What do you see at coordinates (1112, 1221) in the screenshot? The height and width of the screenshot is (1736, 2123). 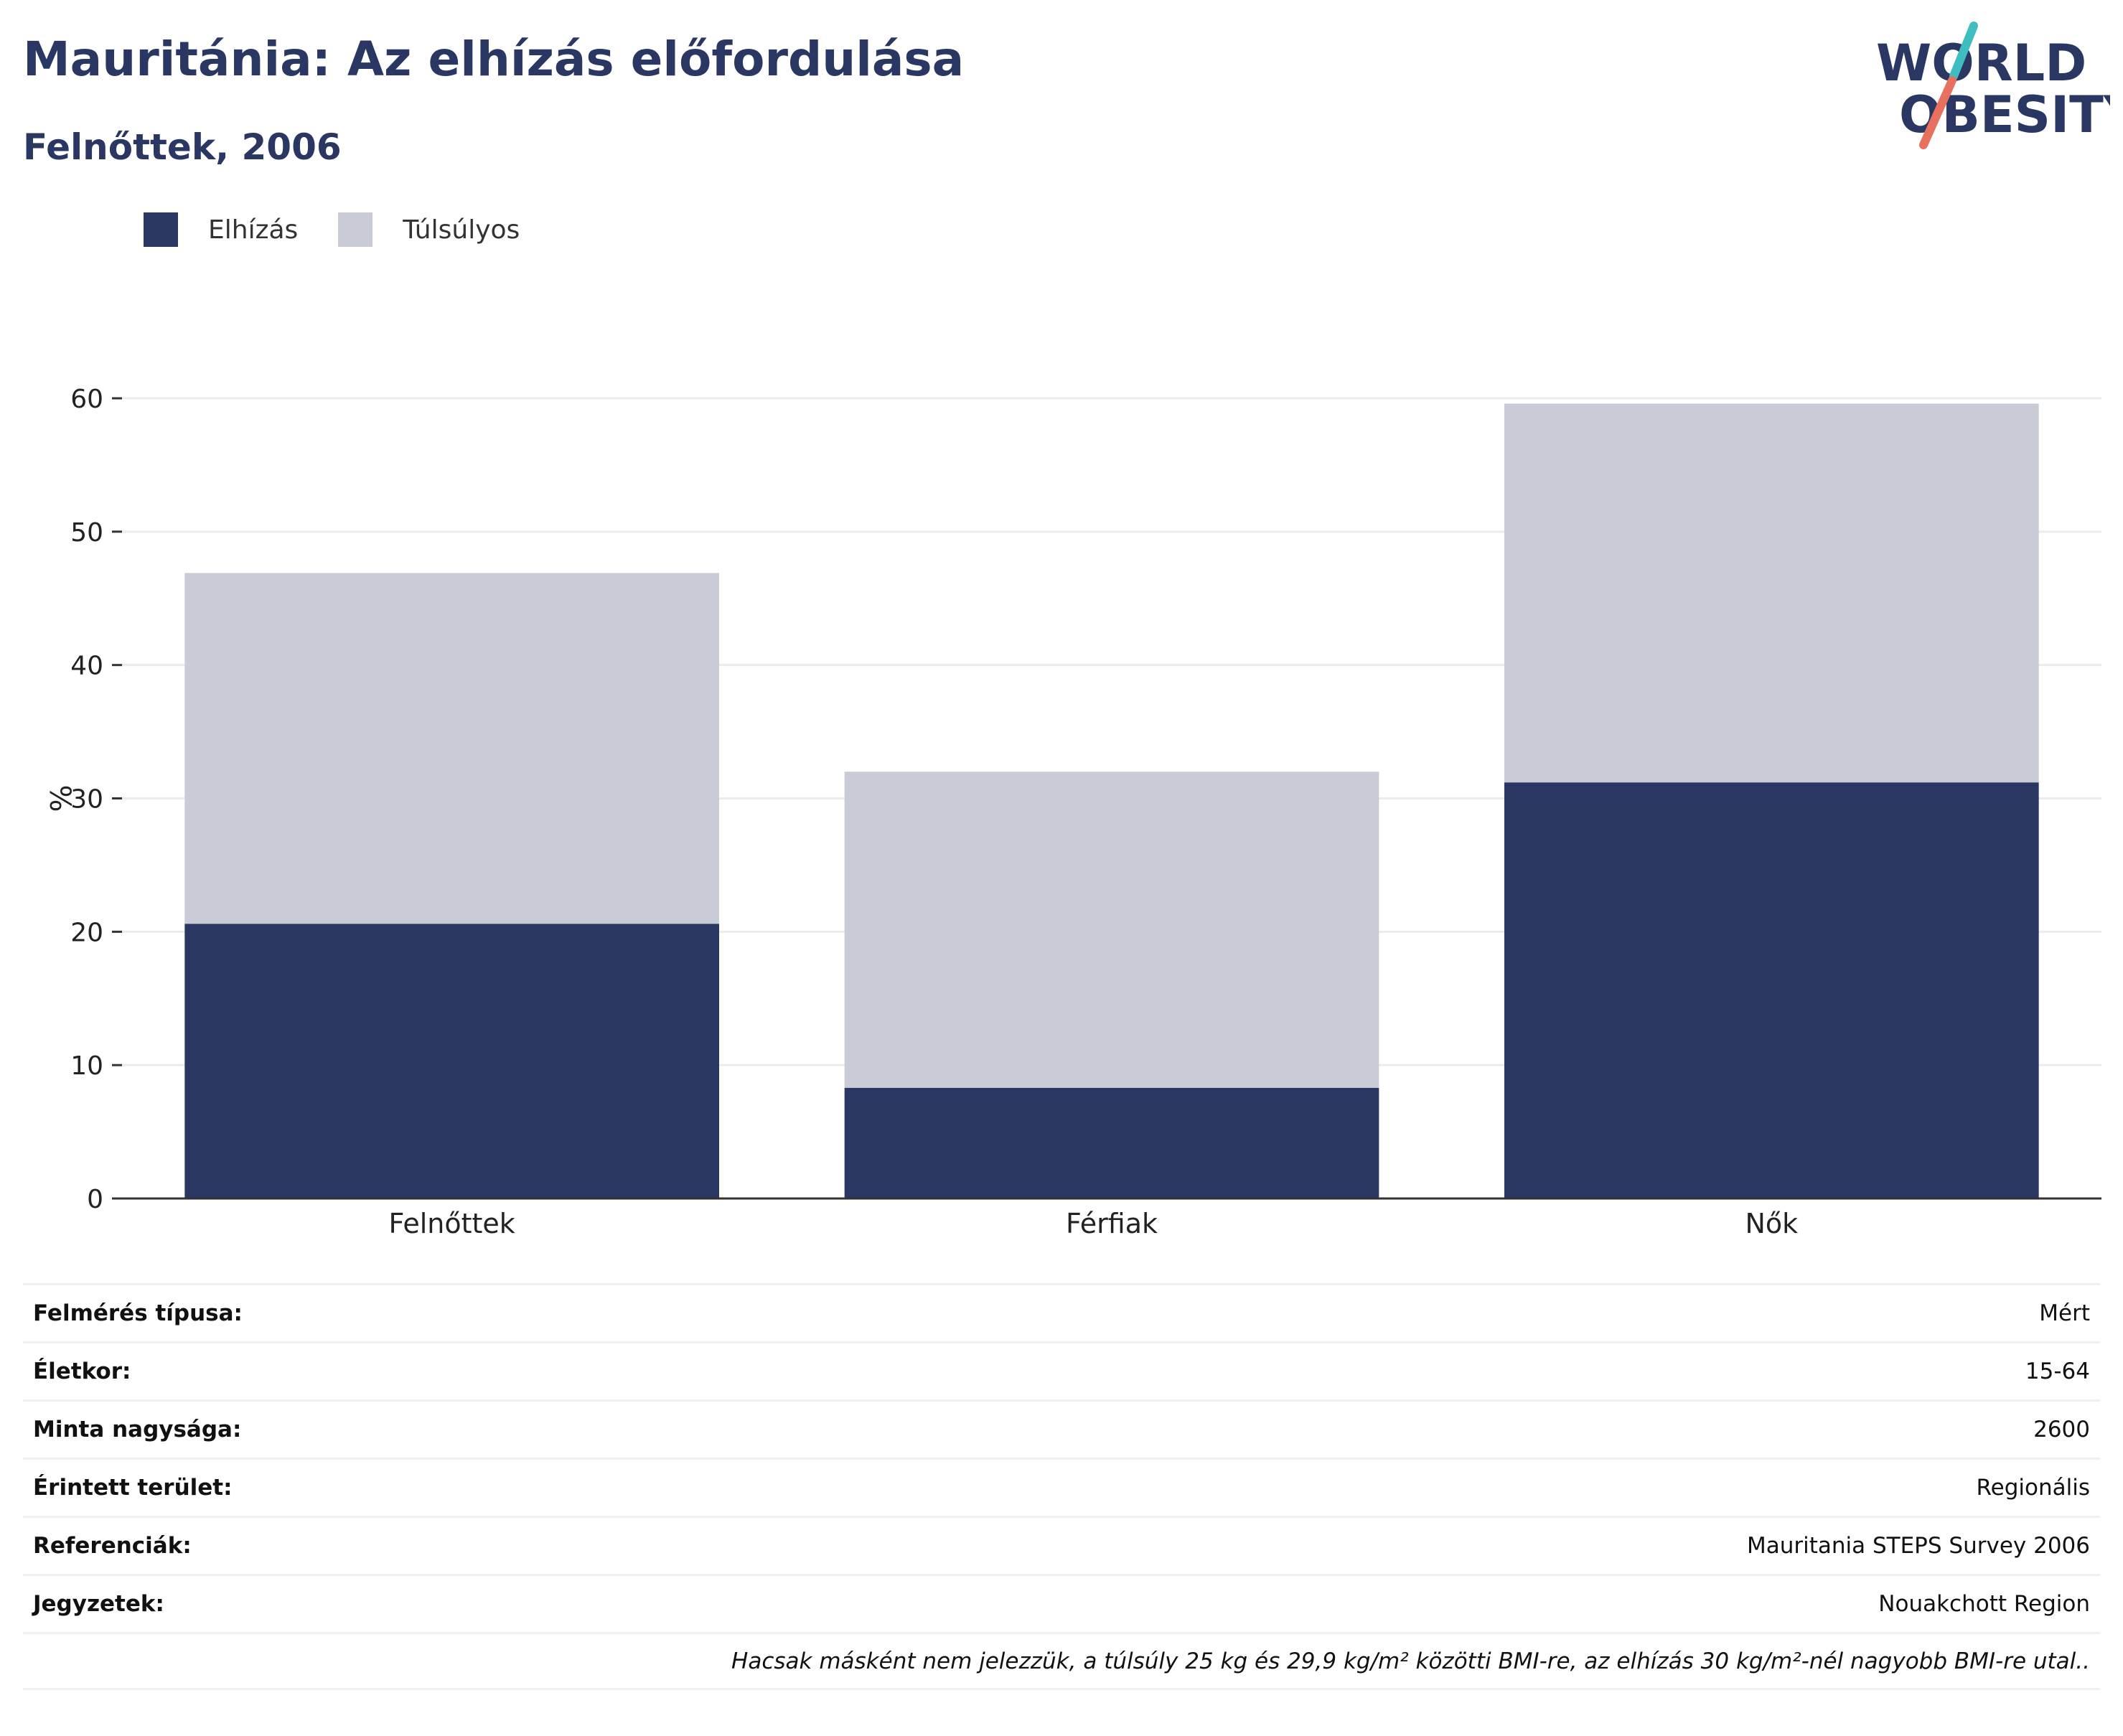 I see `x-tick-label: Férfiak` at bounding box center [1112, 1221].